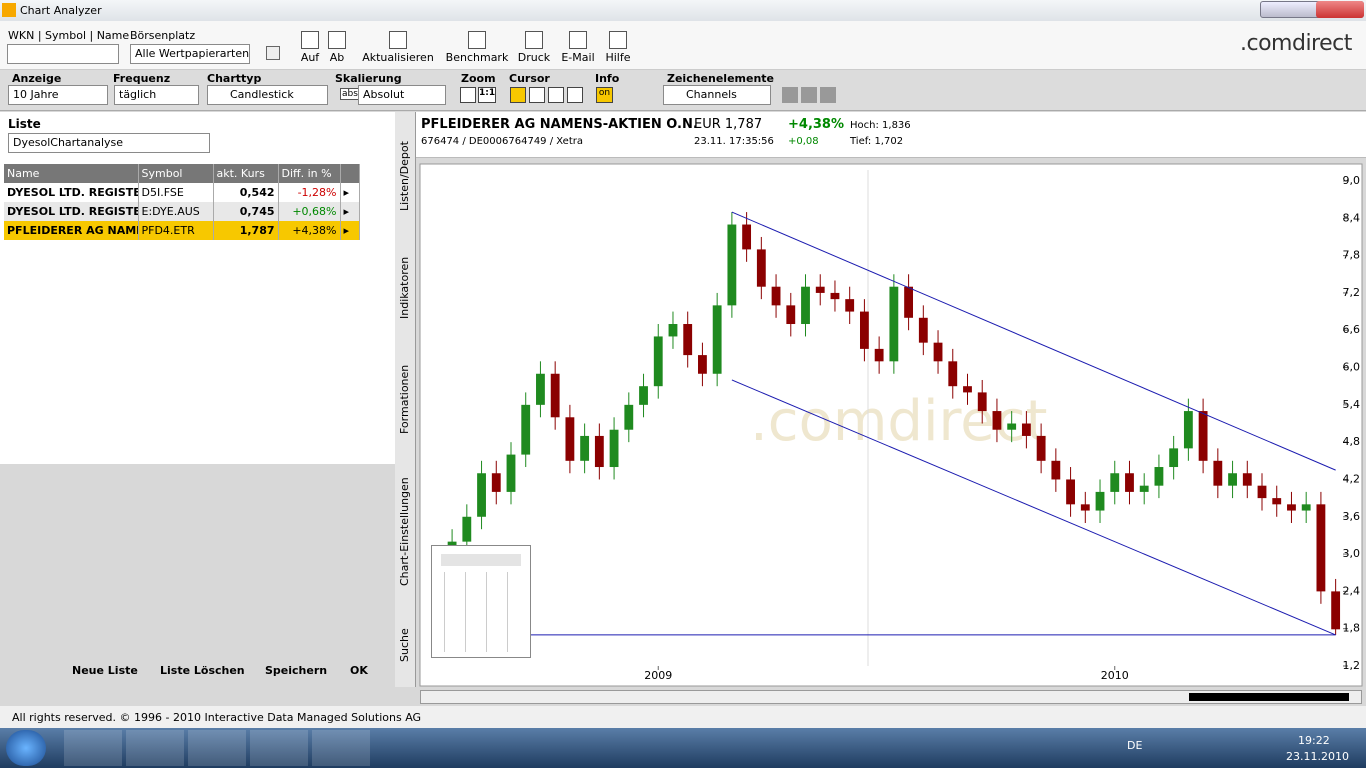 This screenshot has width=1366, height=768. Describe the element at coordinates (190, 54) in the screenshot. I see `exchange-select: Alle Wertpapierarten` at that location.